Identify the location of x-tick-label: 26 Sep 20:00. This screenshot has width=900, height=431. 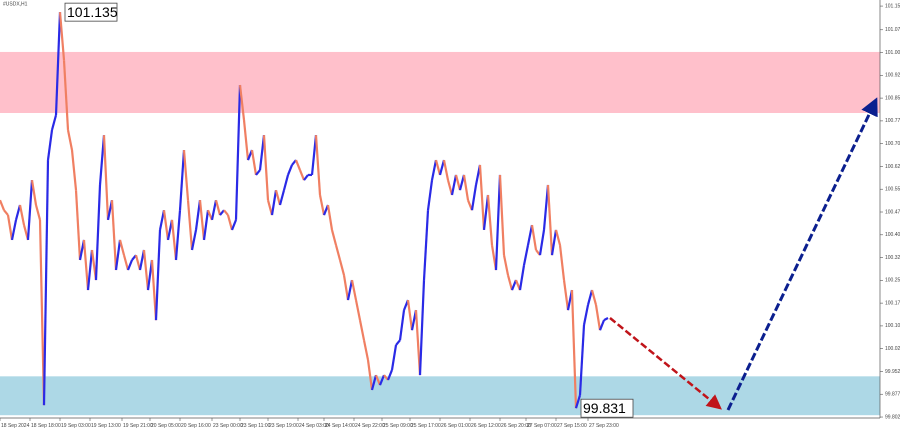
(516, 426).